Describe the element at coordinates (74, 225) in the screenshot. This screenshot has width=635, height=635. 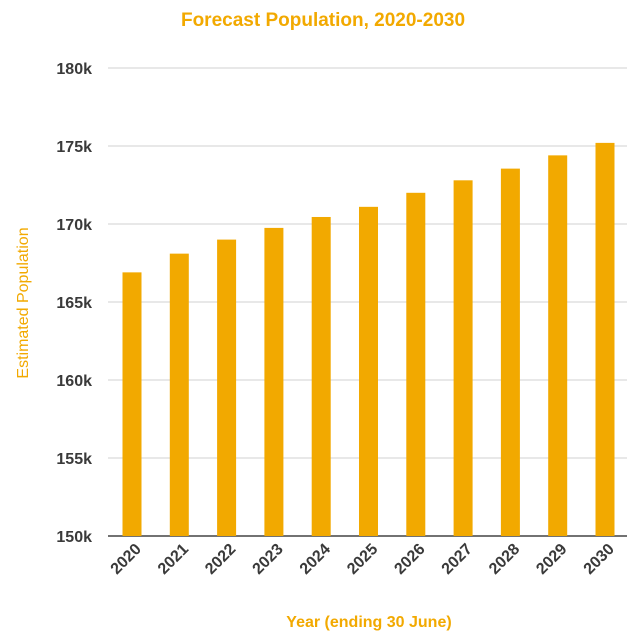
I see `y-tick-label: 170k` at that location.